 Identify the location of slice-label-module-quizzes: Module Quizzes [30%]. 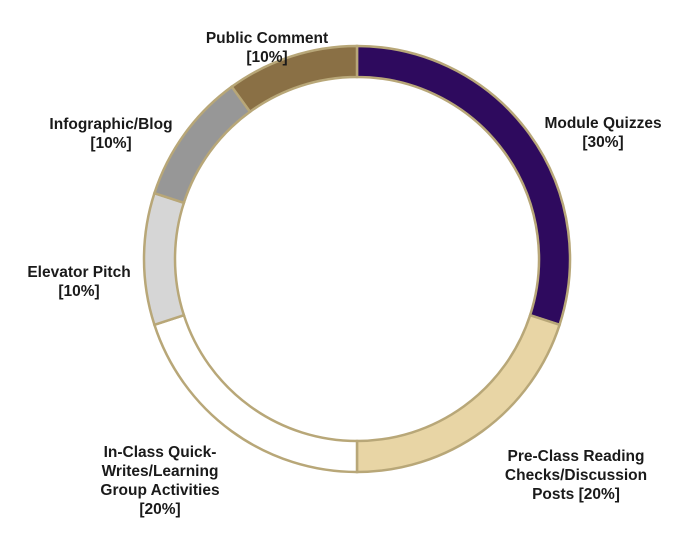
(603, 133).